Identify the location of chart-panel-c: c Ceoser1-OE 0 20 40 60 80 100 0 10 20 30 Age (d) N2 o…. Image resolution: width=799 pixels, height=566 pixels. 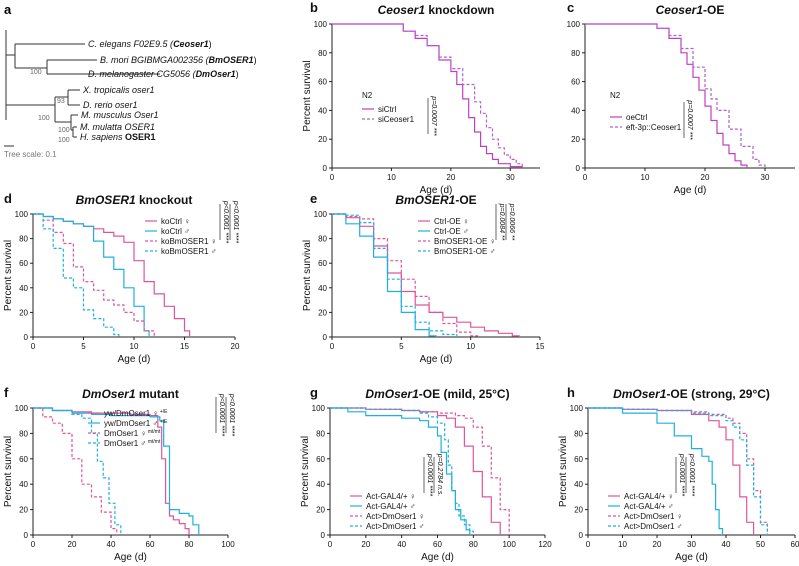
(681, 98).